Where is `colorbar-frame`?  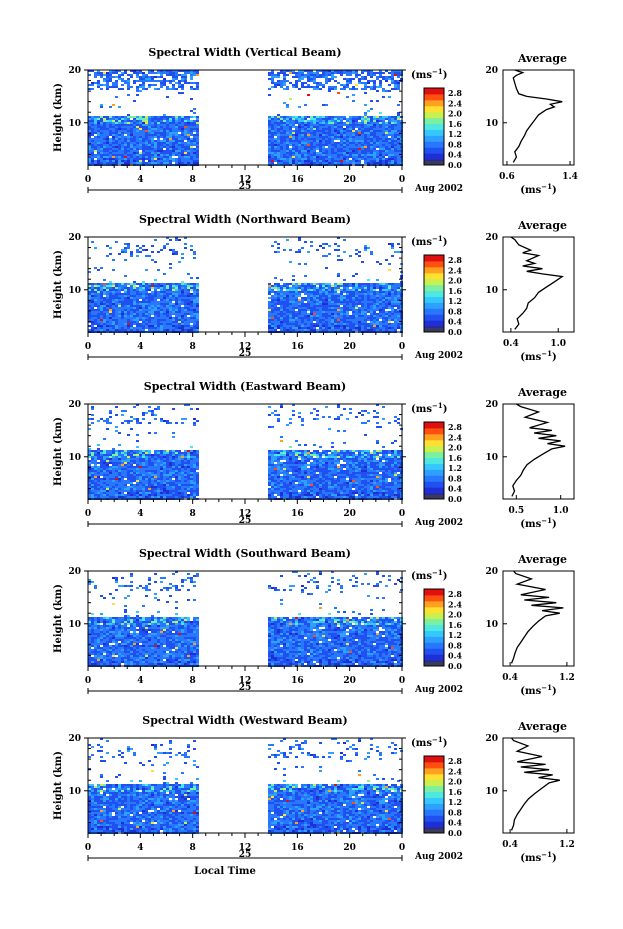 colorbar-frame is located at coordinates (434, 126).